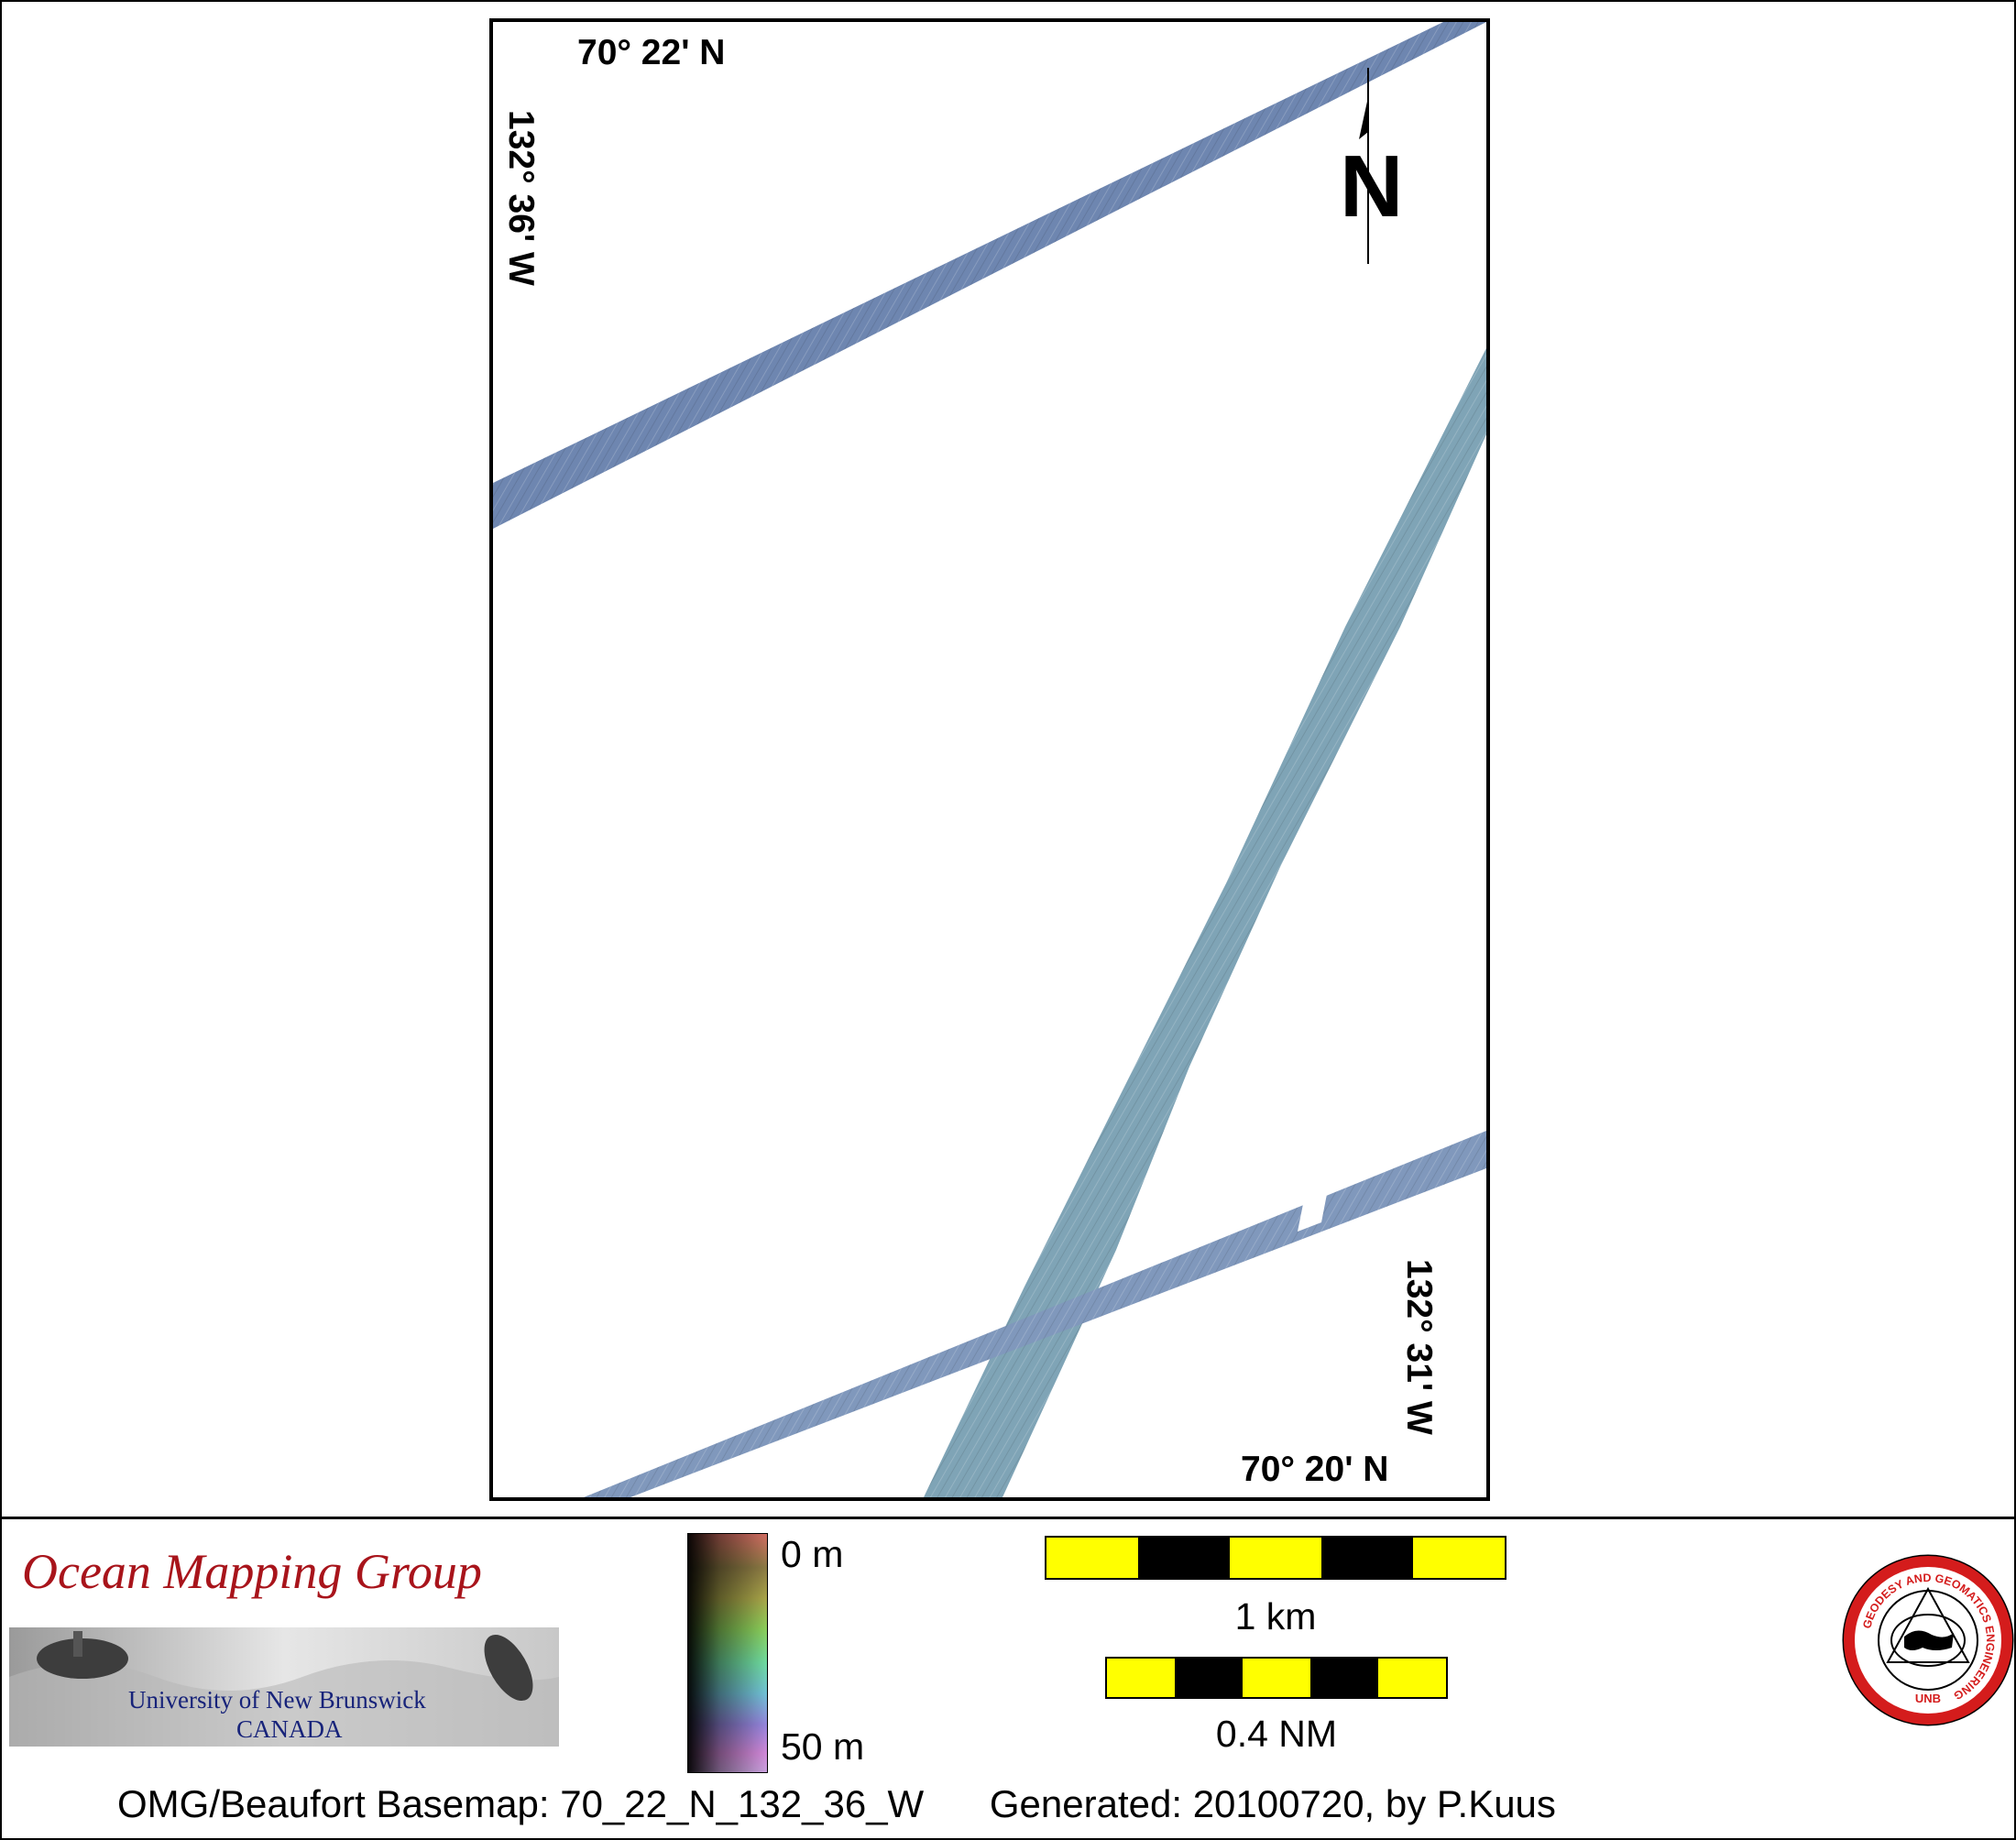  I want to click on depth-colorbar-shading, so click(727, 1653).